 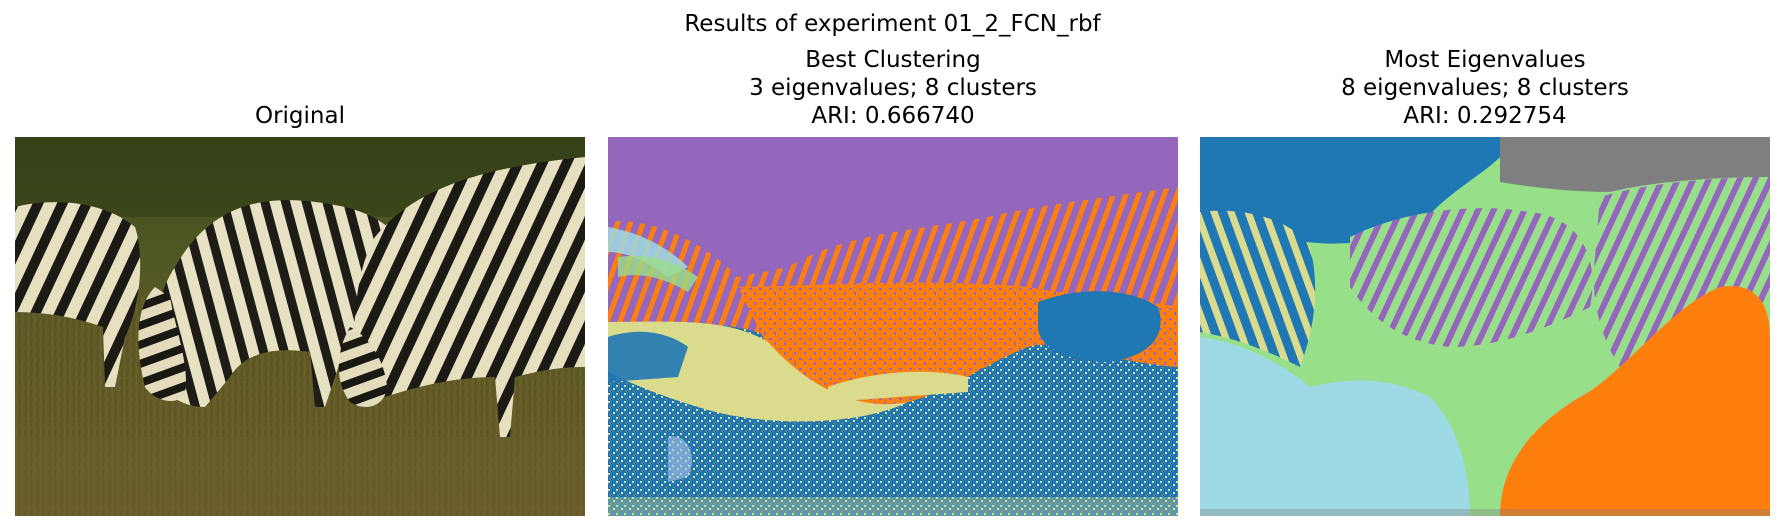 I want to click on figure-suptitle: Results of experiment 01_2_FCN_rbf, so click(x=892, y=24).